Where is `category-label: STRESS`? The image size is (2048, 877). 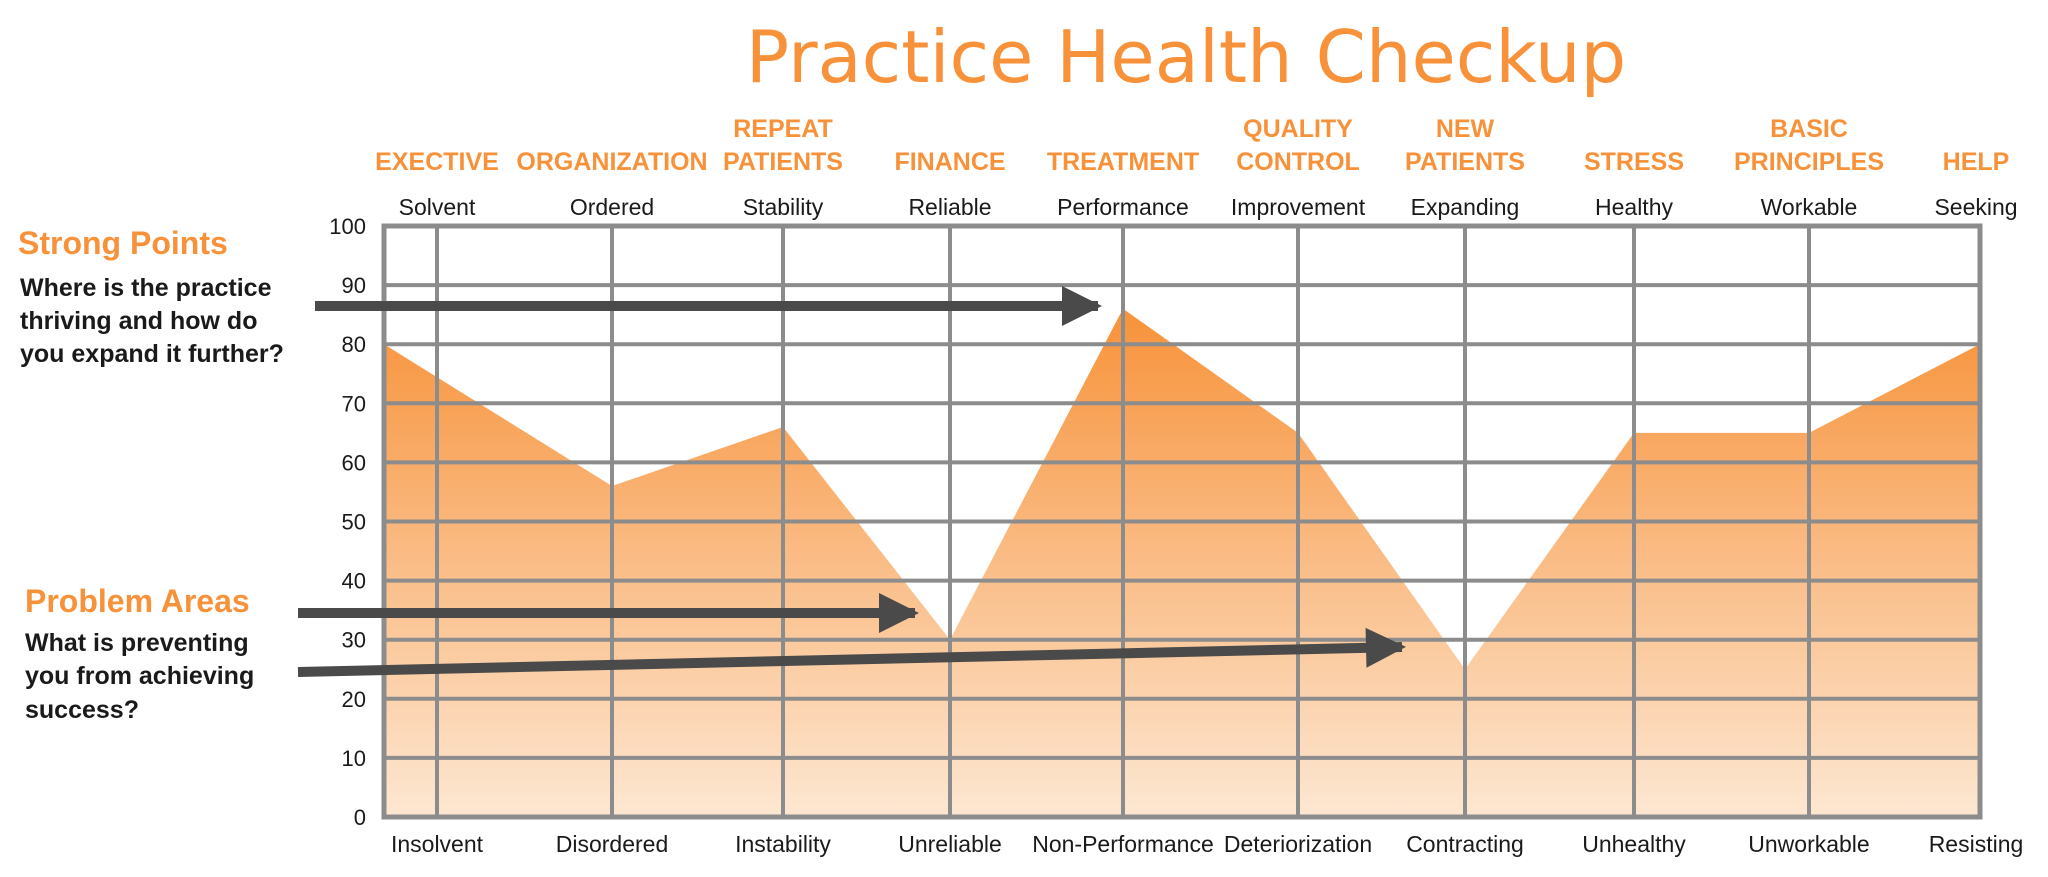
category-label: STRESS is located at coordinates (1634, 162).